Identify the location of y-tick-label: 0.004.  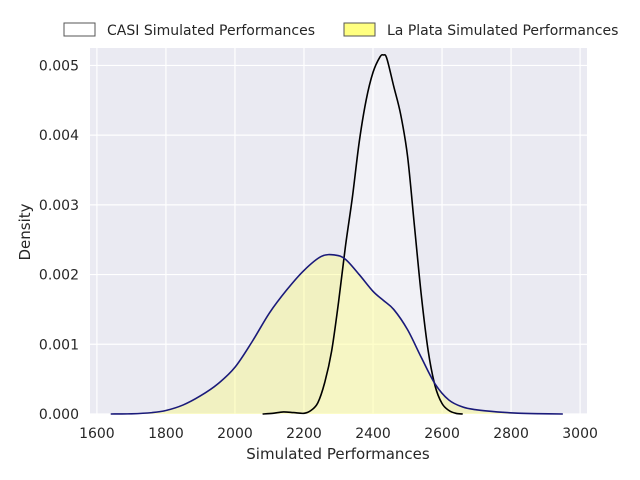
(59, 136).